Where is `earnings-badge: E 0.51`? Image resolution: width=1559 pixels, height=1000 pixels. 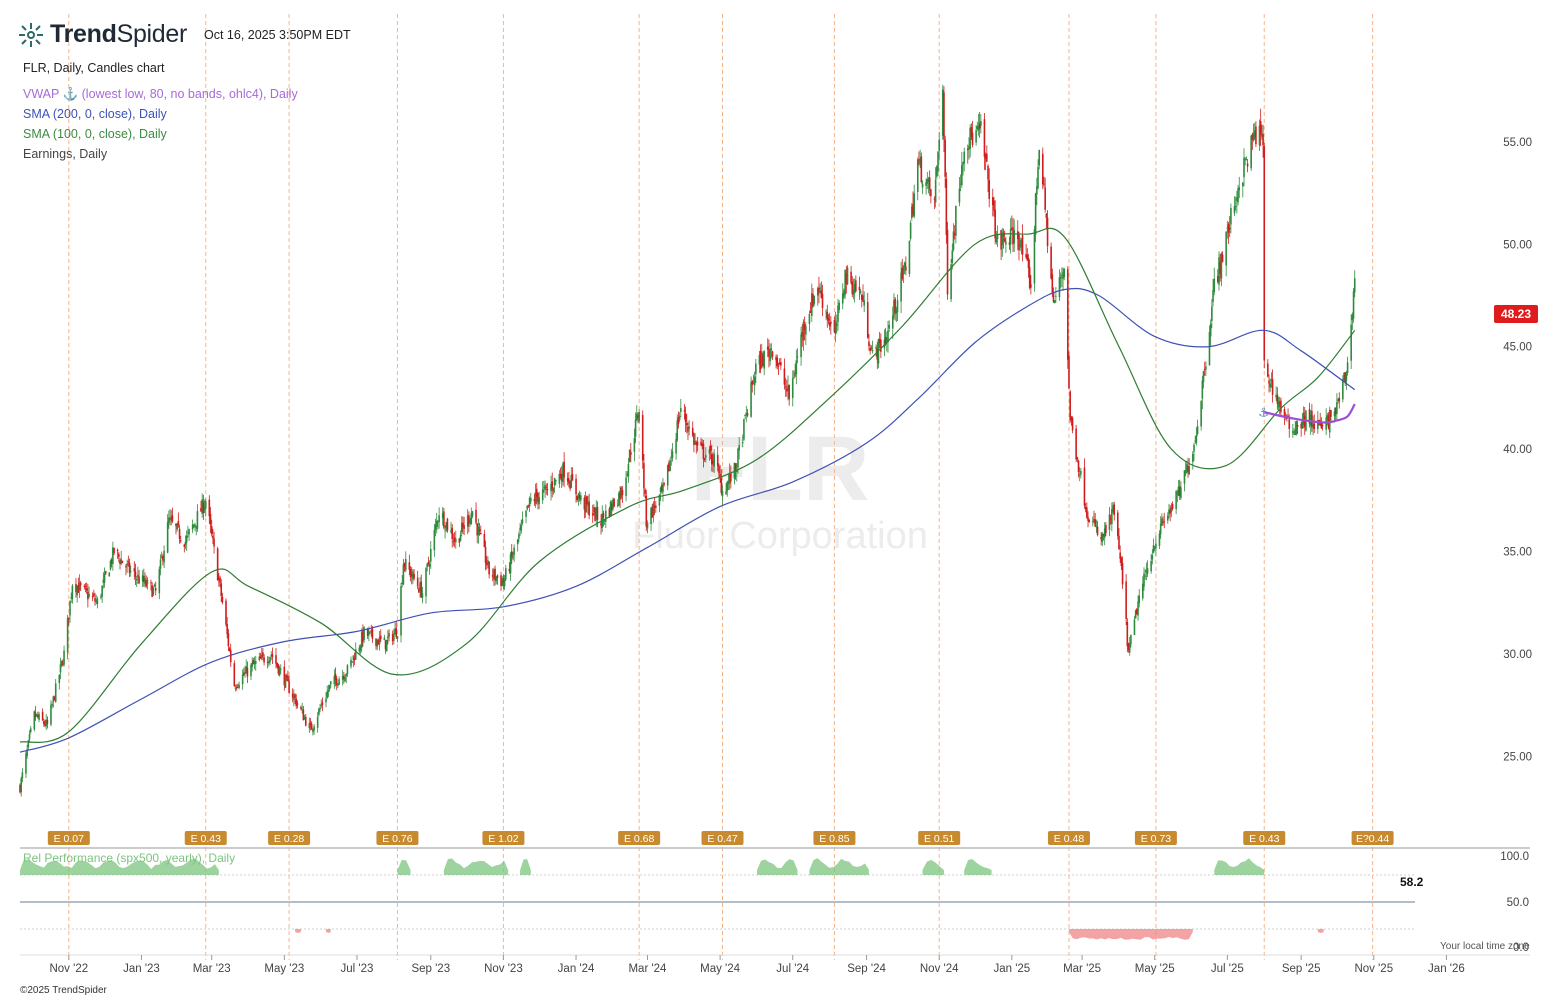 earnings-badge: E 0.51 is located at coordinates (939, 838).